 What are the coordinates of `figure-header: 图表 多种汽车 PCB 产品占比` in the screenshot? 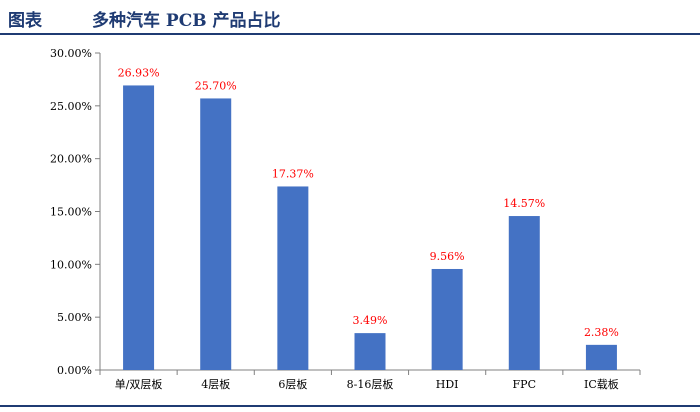 It's located at (350, 17).